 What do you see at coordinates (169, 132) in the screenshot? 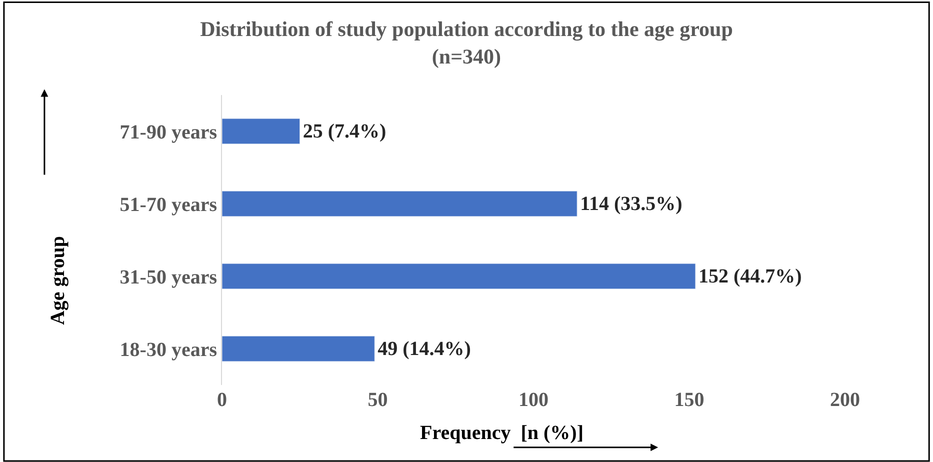
I see `y-tick-label: 71-90 years` at bounding box center [169, 132].